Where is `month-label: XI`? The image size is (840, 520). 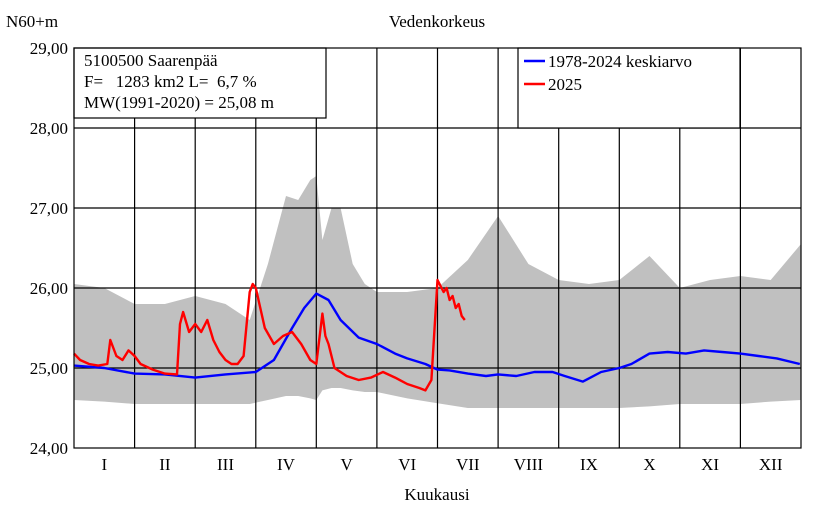
month-label: XI is located at coordinates (710, 464).